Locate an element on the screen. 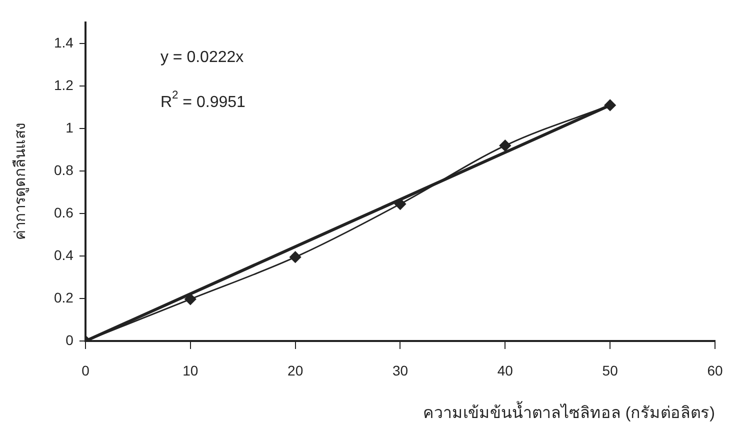  x-tick-label: 0 is located at coordinates (86, 370).